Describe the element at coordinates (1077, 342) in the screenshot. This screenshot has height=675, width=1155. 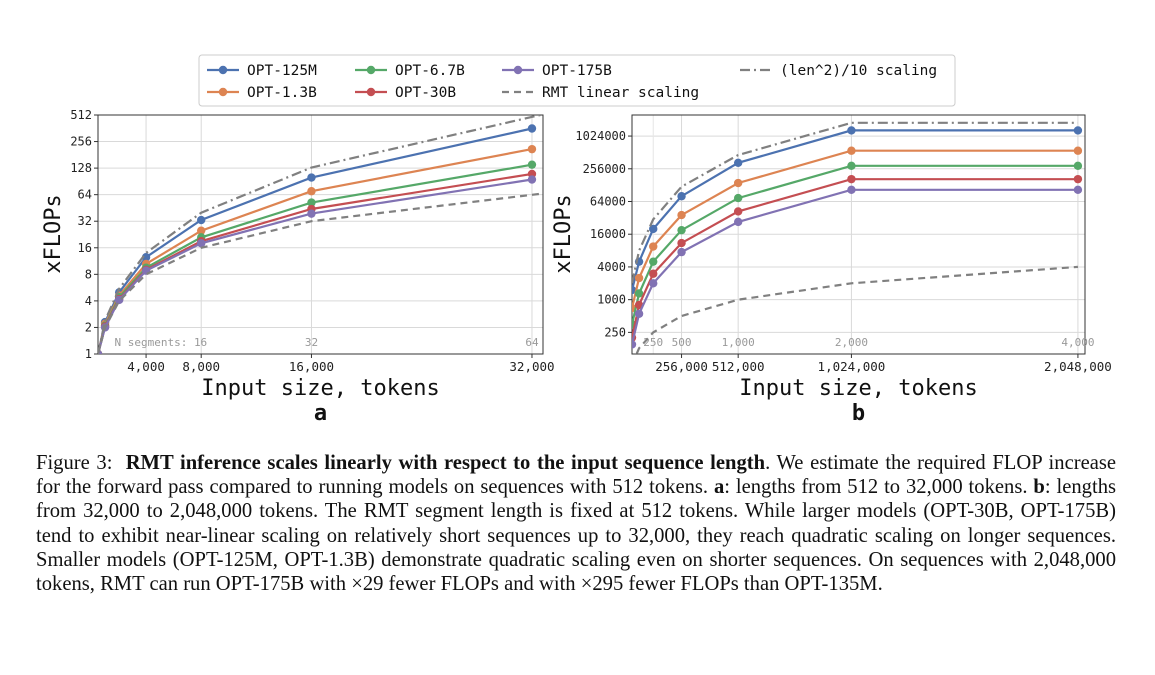
I see `segment-count-label: 4,000` at that location.